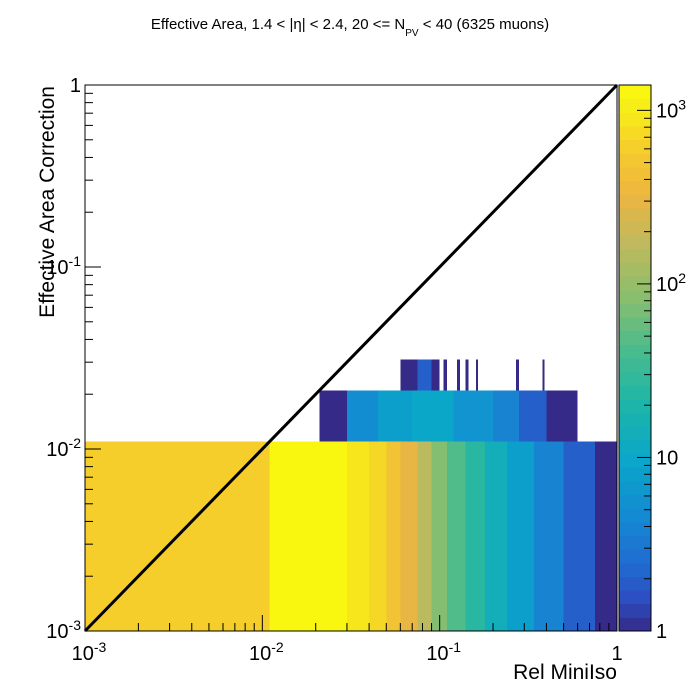  Describe the element at coordinates (661, 632) in the screenshot. I see `colorbar-tick-label: 1` at that location.